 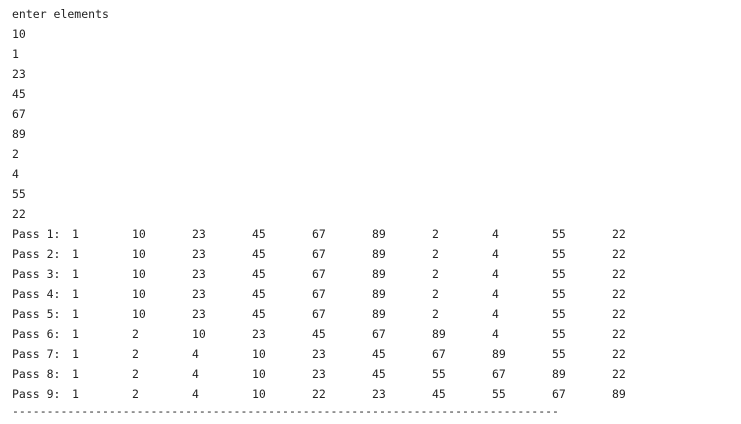 I want to click on input-value: 67, so click(x=19, y=114).